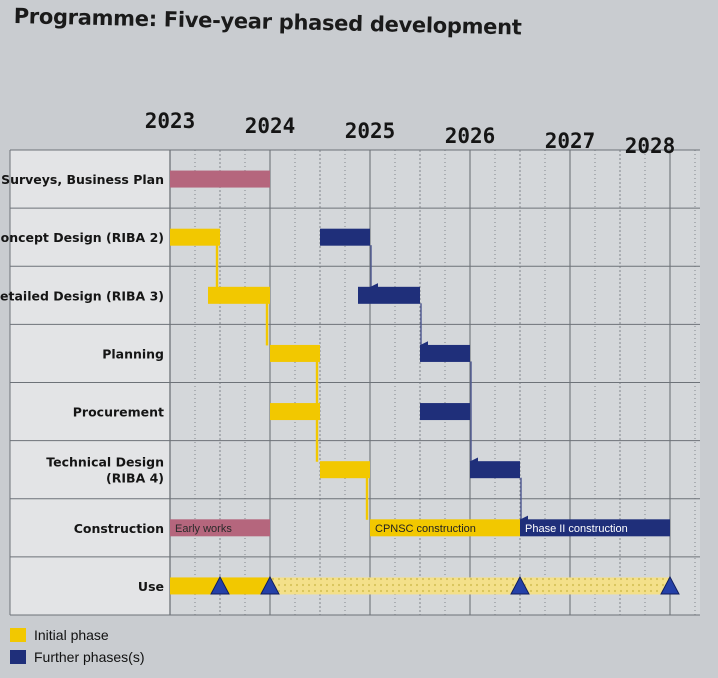 The width and height of the screenshot is (718, 678). What do you see at coordinates (270, 126) in the screenshot?
I see `year-tick-label: 2024` at bounding box center [270, 126].